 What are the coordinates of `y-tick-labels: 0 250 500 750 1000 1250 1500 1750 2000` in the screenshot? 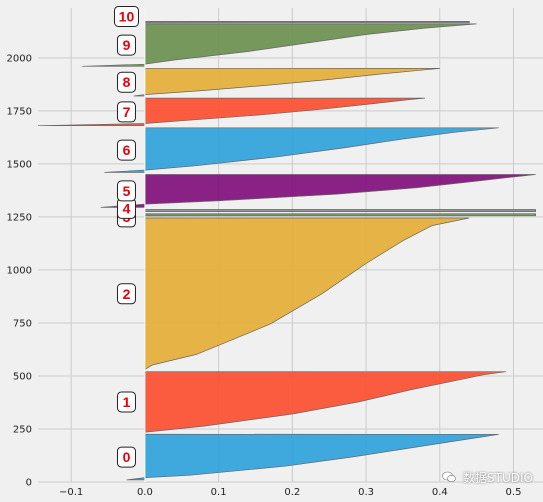 It's located at (19, 270).